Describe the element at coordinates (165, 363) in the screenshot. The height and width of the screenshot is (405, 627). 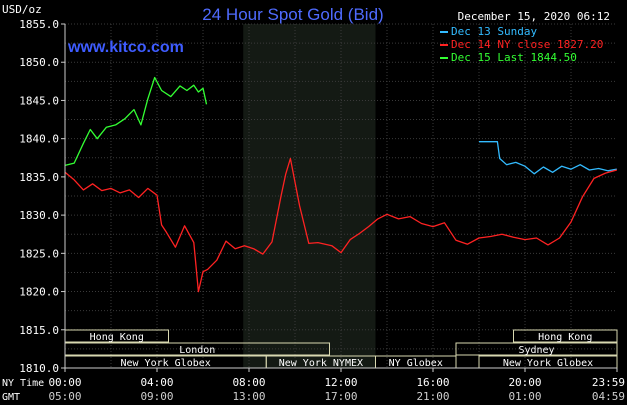
I see `session-new-york-globex-label: New York Globex` at that location.